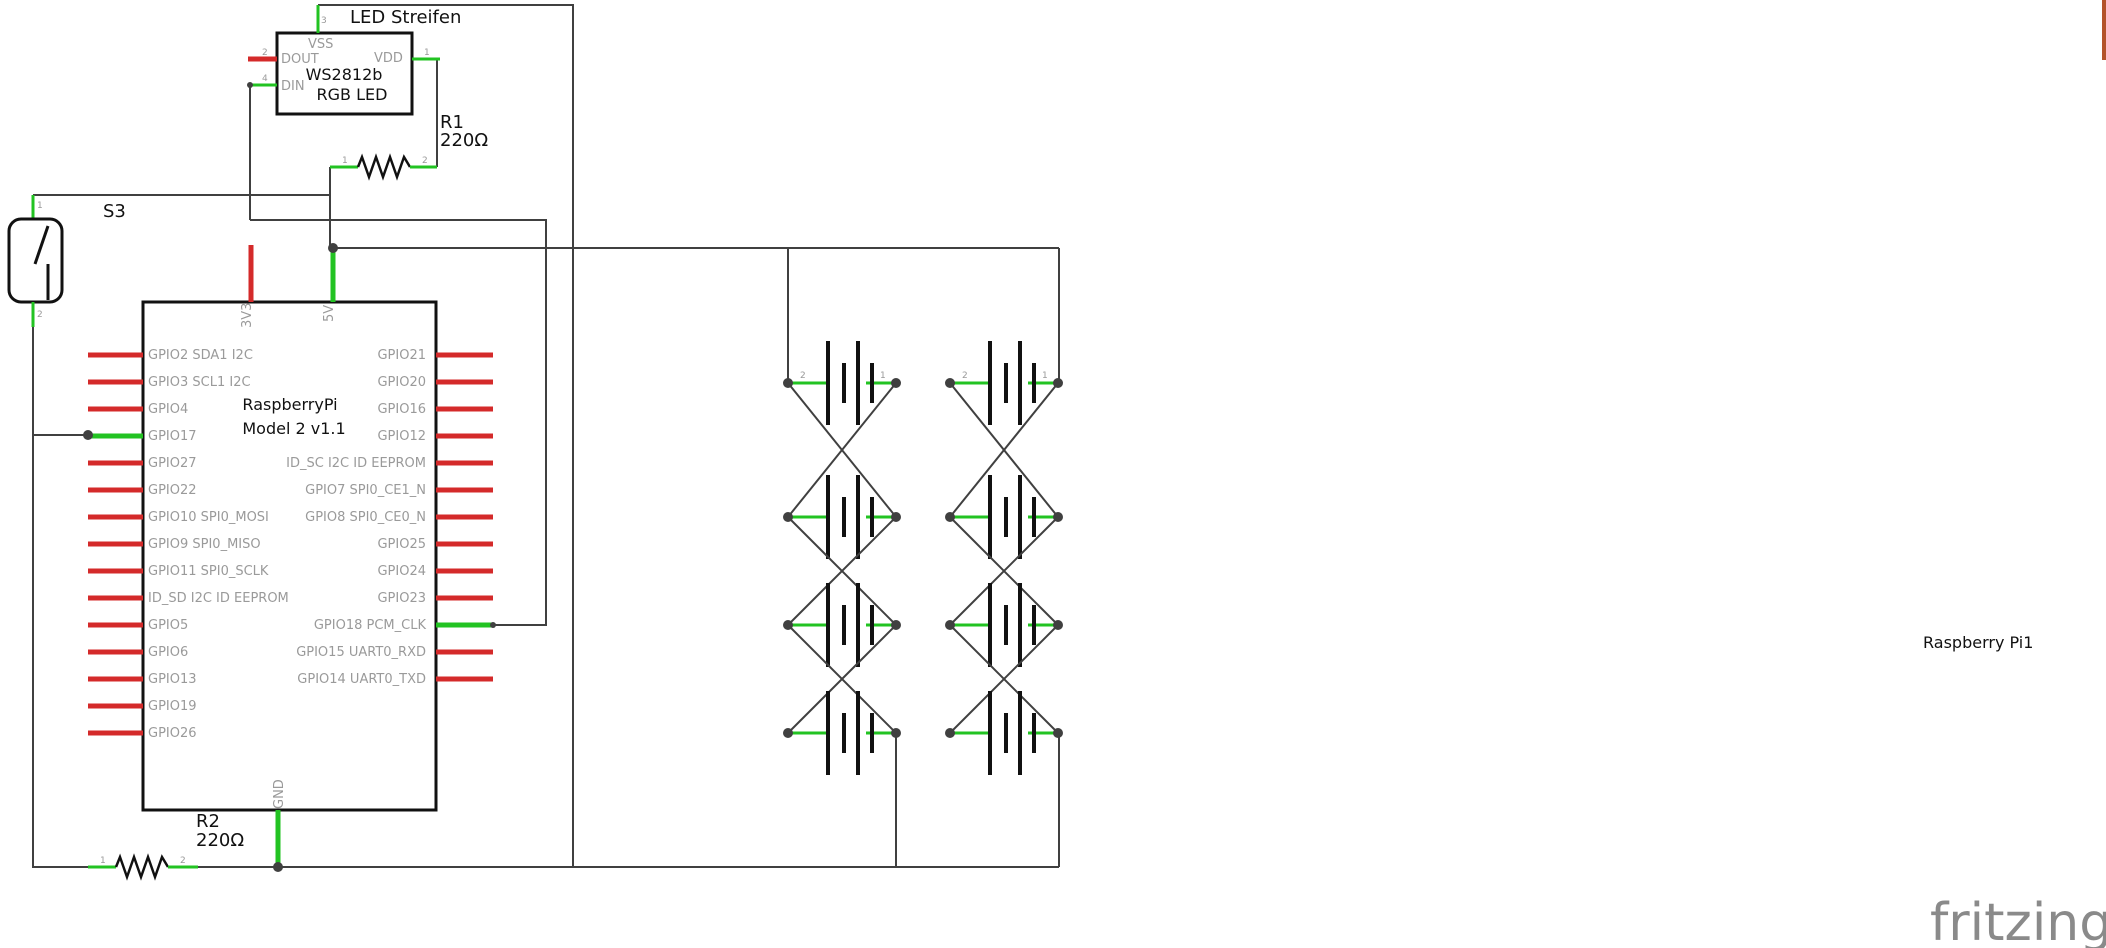  Describe the element at coordinates (168, 625) in the screenshot. I see `rpi-left-pin-label-10: GPIO5` at that location.